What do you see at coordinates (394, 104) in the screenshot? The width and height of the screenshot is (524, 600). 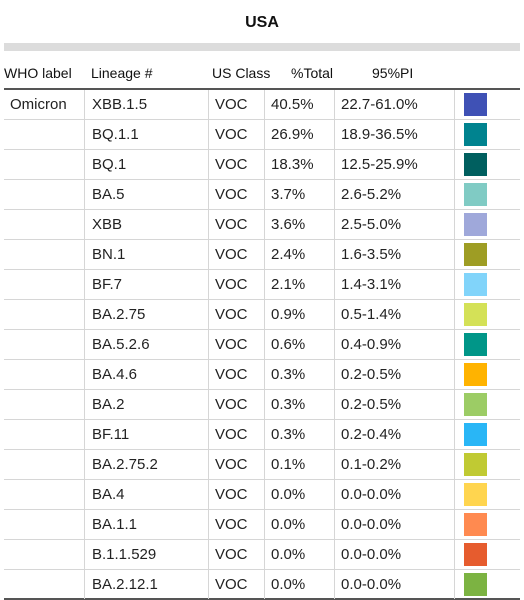 I see `pi-cell: 22.7-61.0%` at bounding box center [394, 104].